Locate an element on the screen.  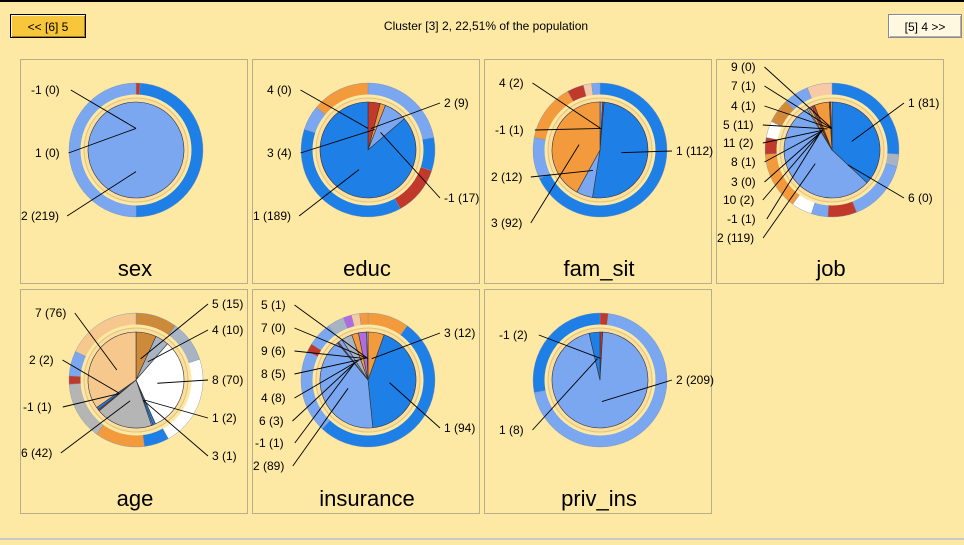
slice-label: 9 (6) is located at coordinates (273, 351).